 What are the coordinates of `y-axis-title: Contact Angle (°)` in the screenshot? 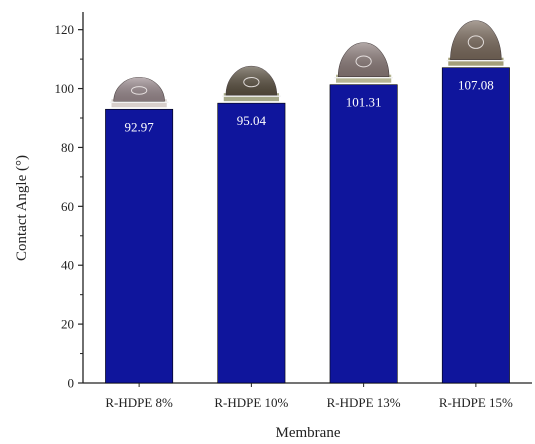 It's located at (22, 208).